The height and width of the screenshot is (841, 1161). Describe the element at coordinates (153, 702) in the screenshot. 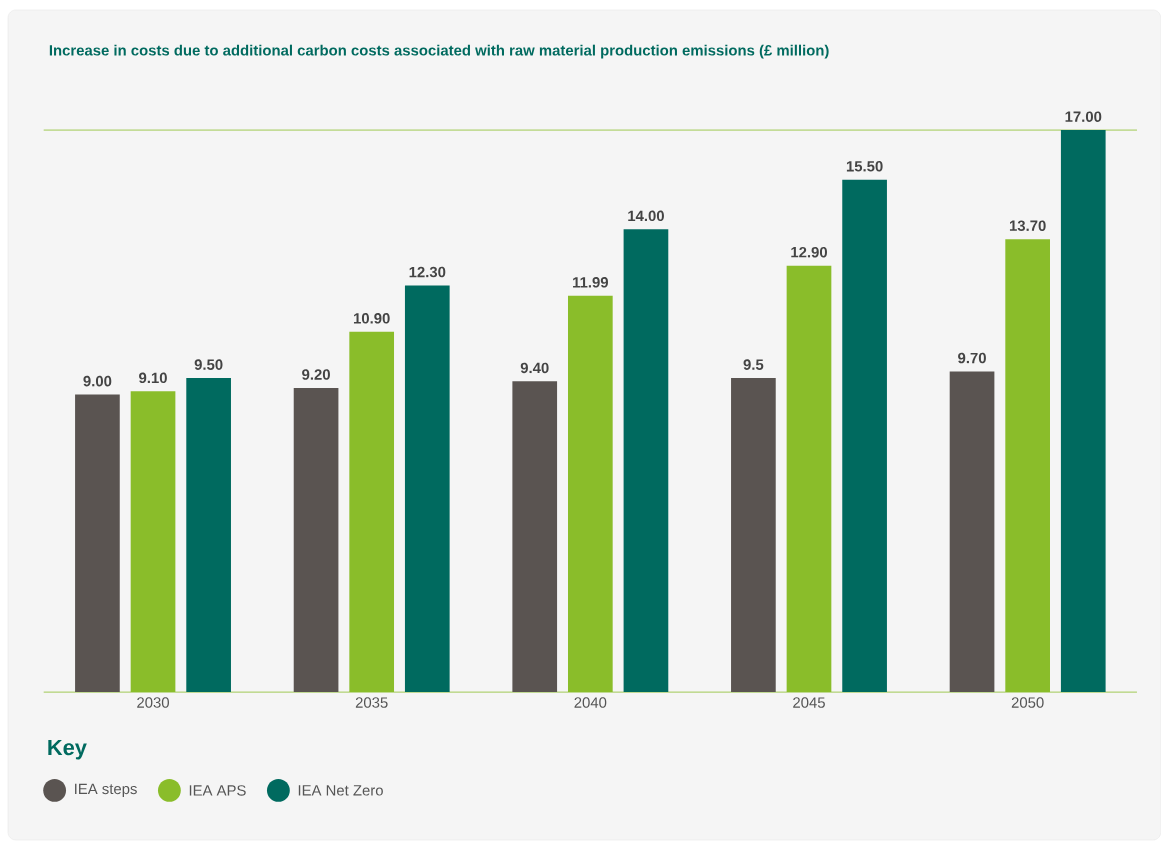

I see `x-tick-label: 2030` at that location.